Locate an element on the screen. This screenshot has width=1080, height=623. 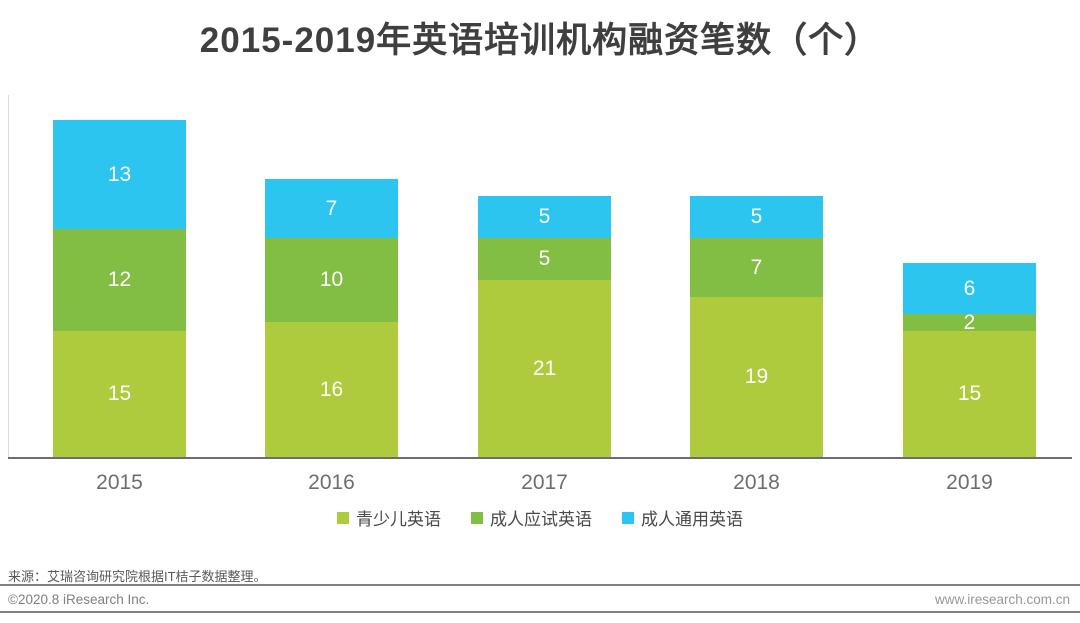
bar-value-label: 13 is located at coordinates (119, 175).